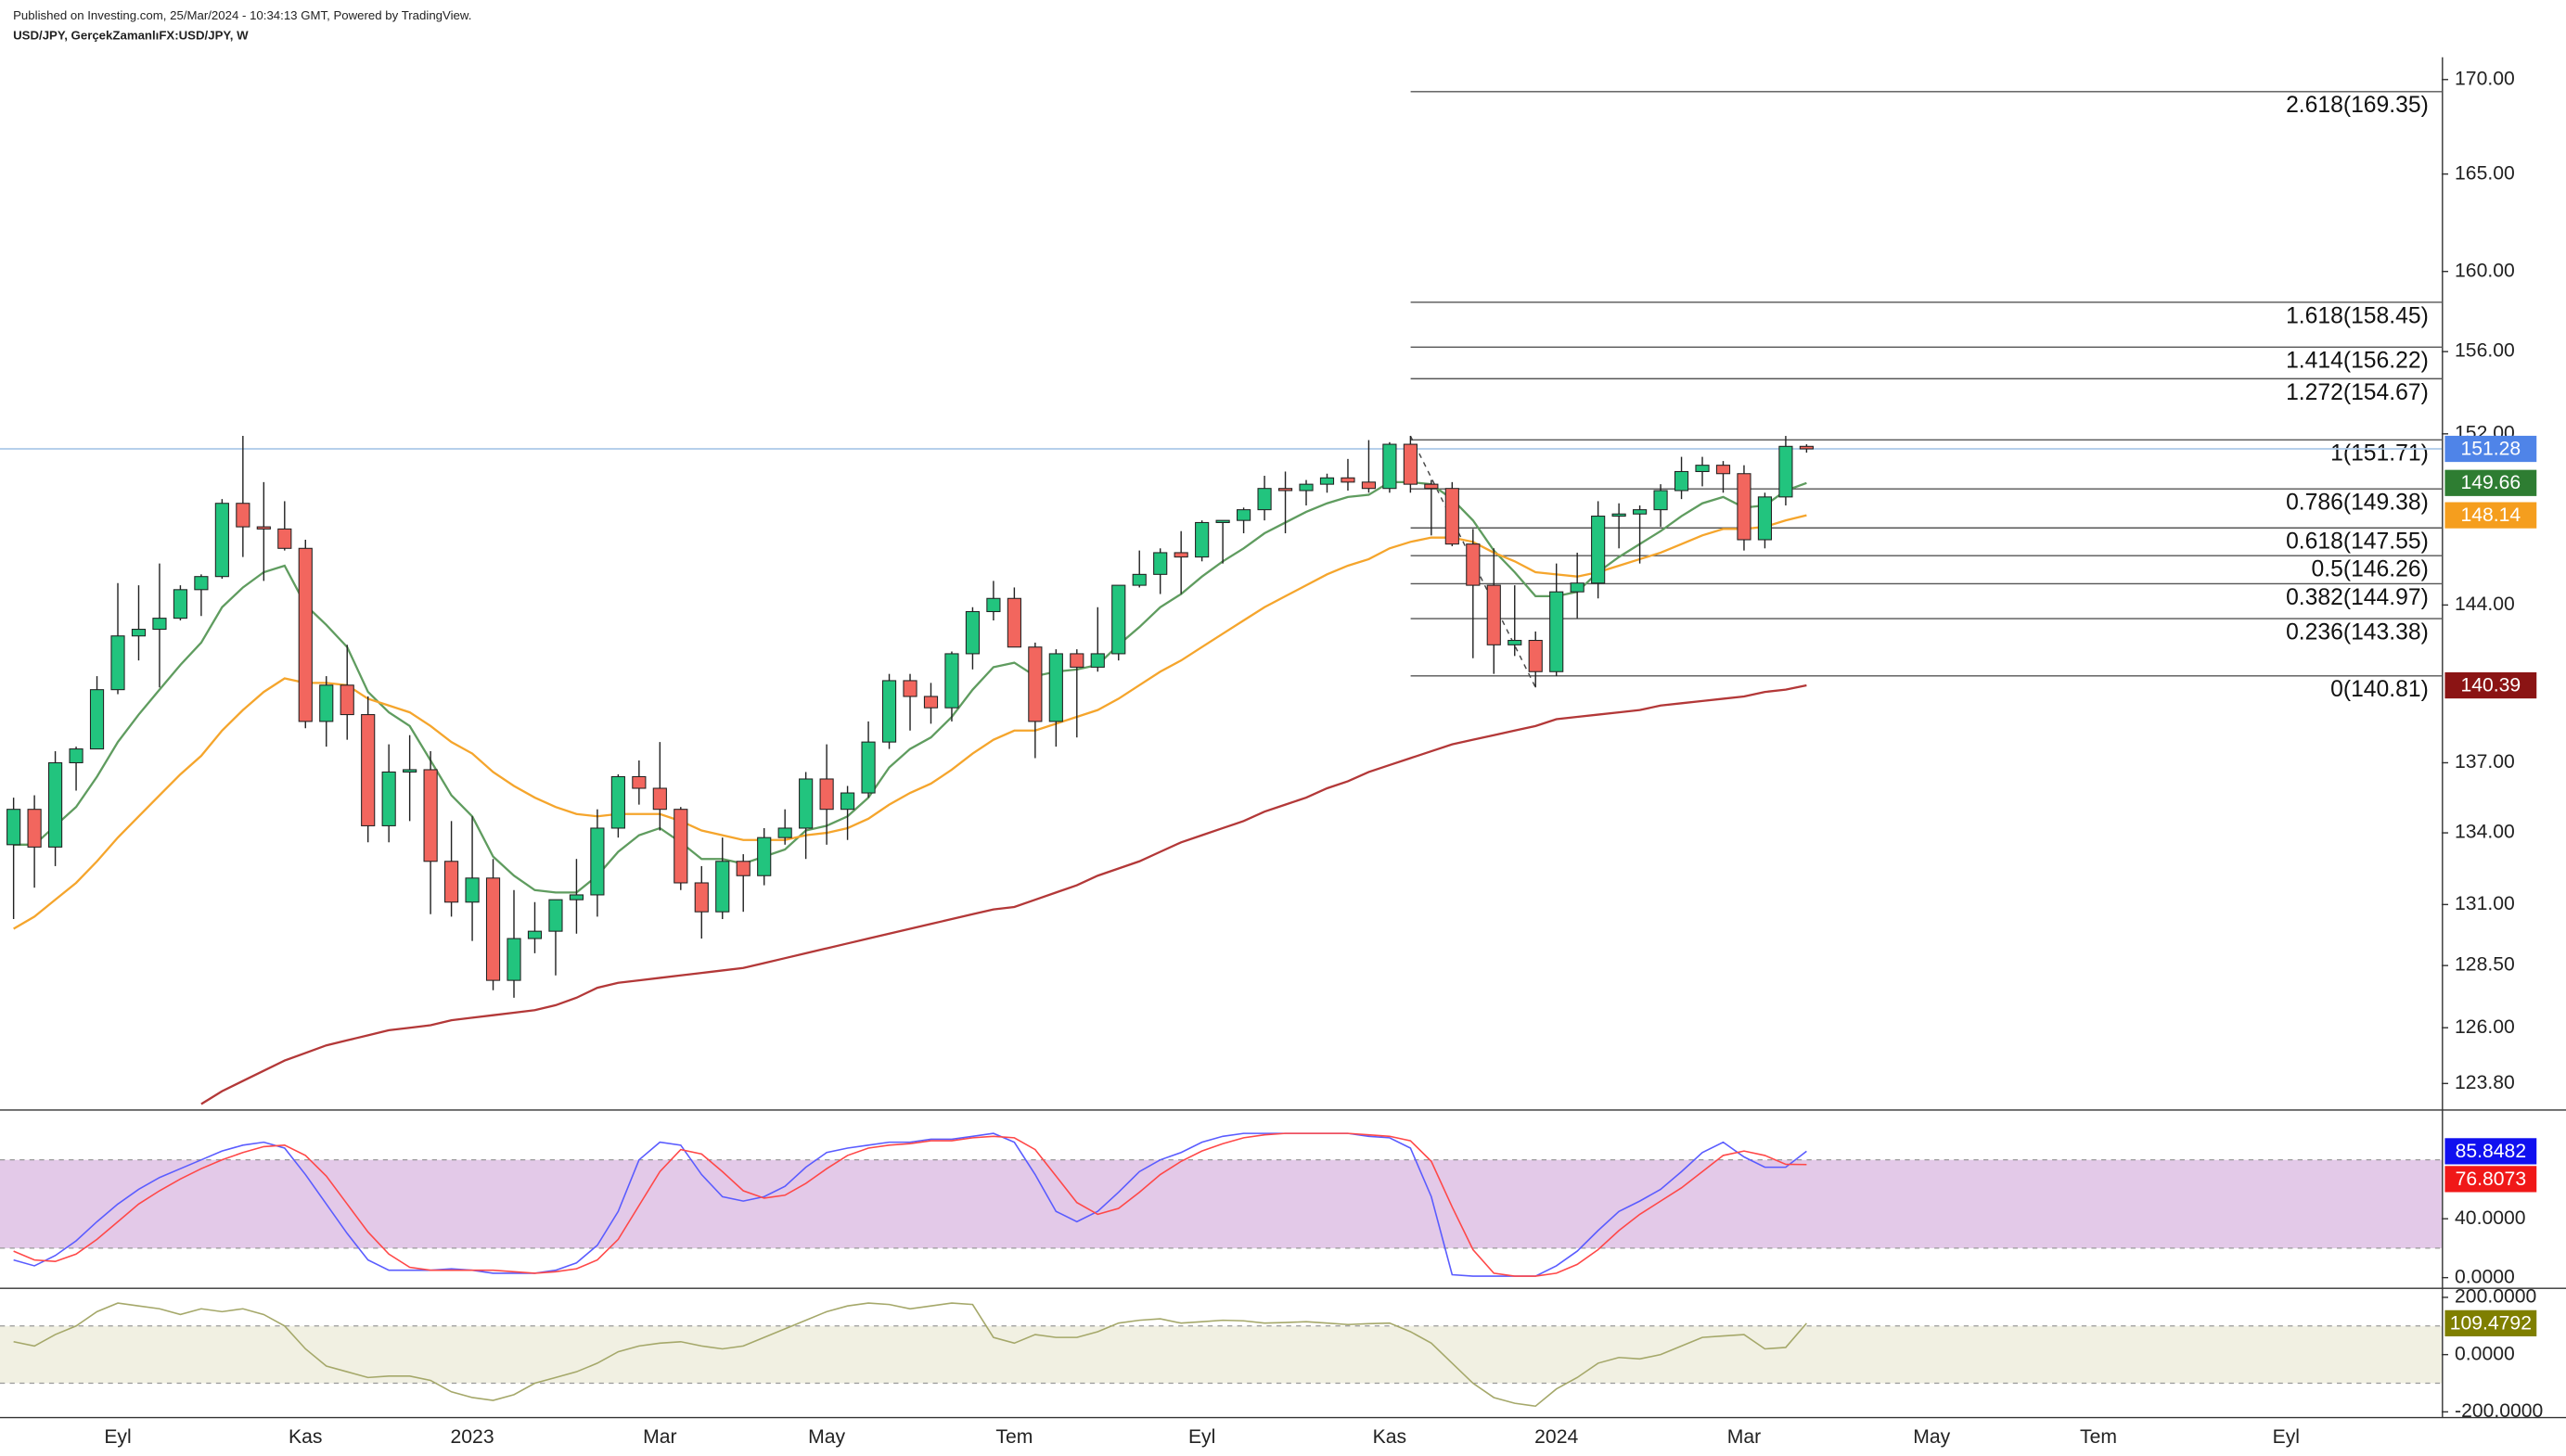 This screenshot has width=2566, height=1456. I want to click on fib-label: 0.618(147.55), so click(2357, 542).